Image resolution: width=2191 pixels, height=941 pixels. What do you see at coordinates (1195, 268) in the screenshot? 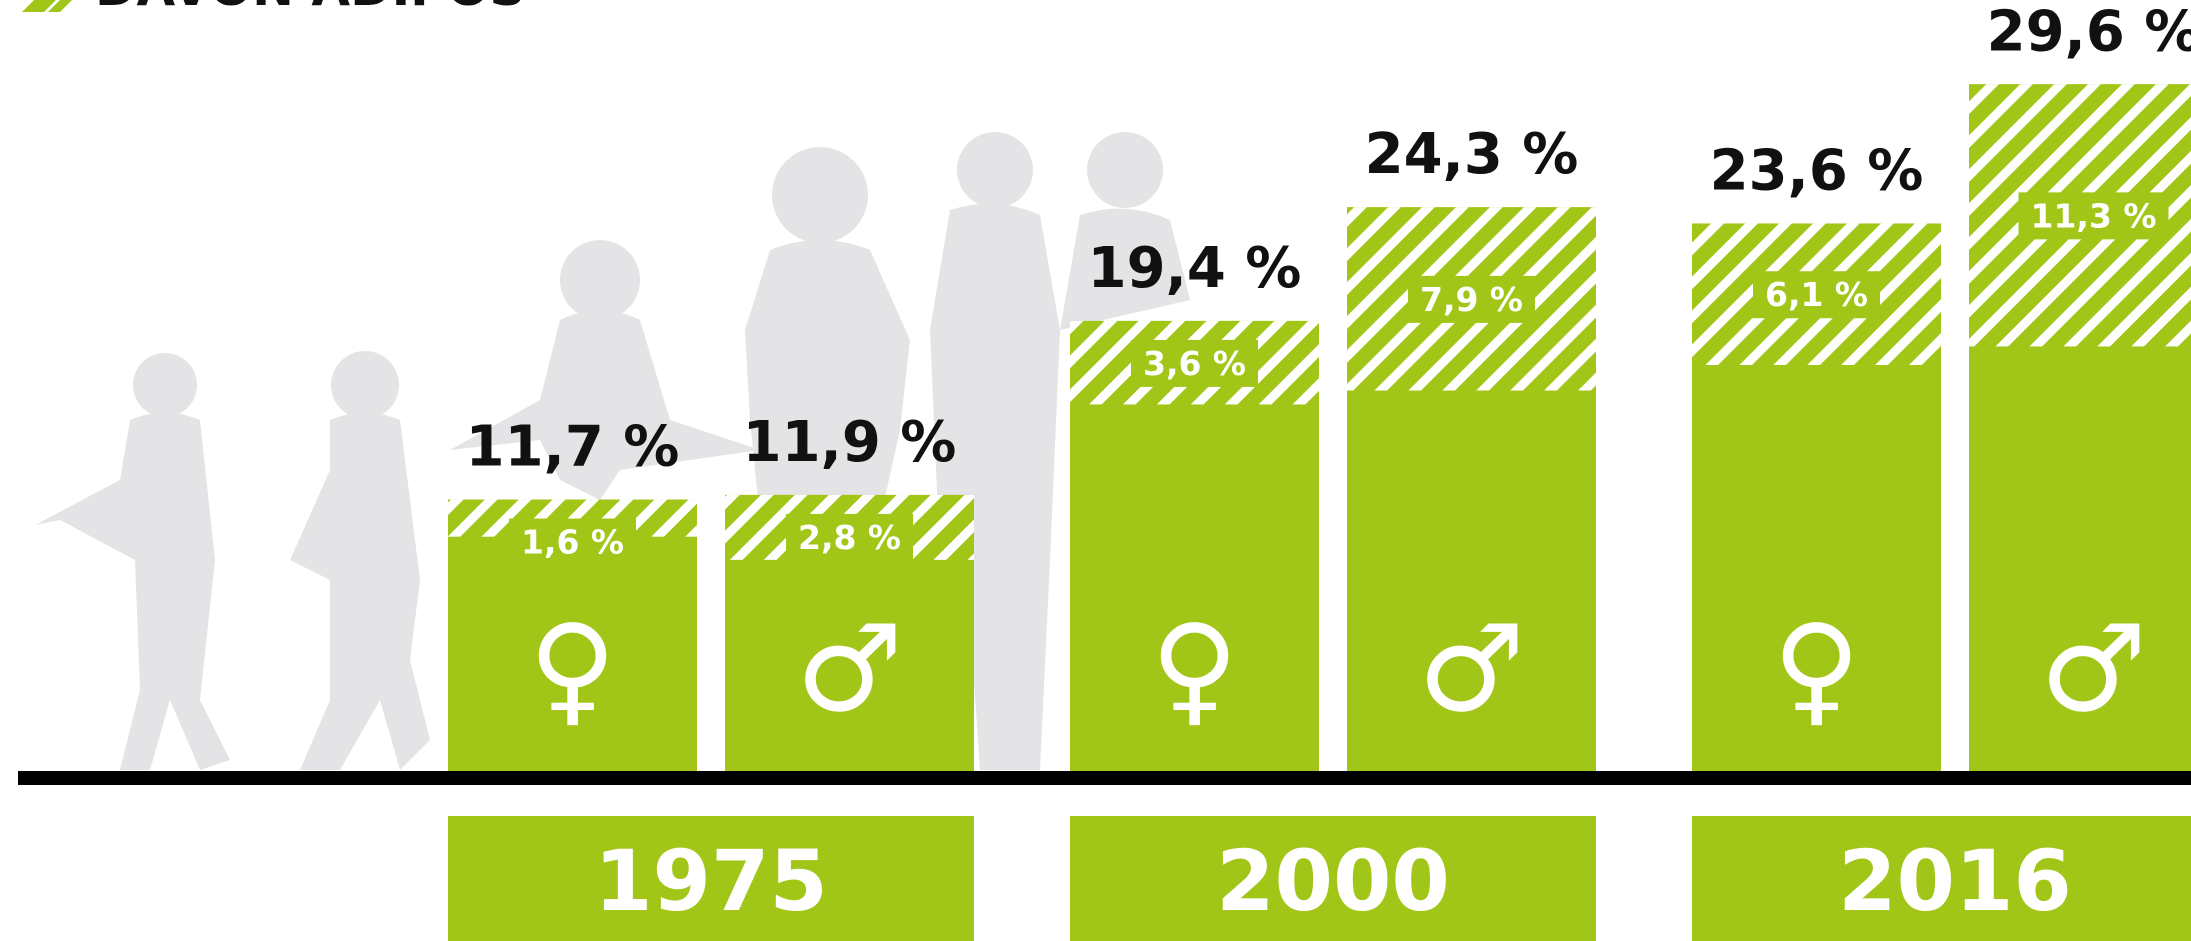
I see `value-label: 19,4 %` at bounding box center [1195, 268].